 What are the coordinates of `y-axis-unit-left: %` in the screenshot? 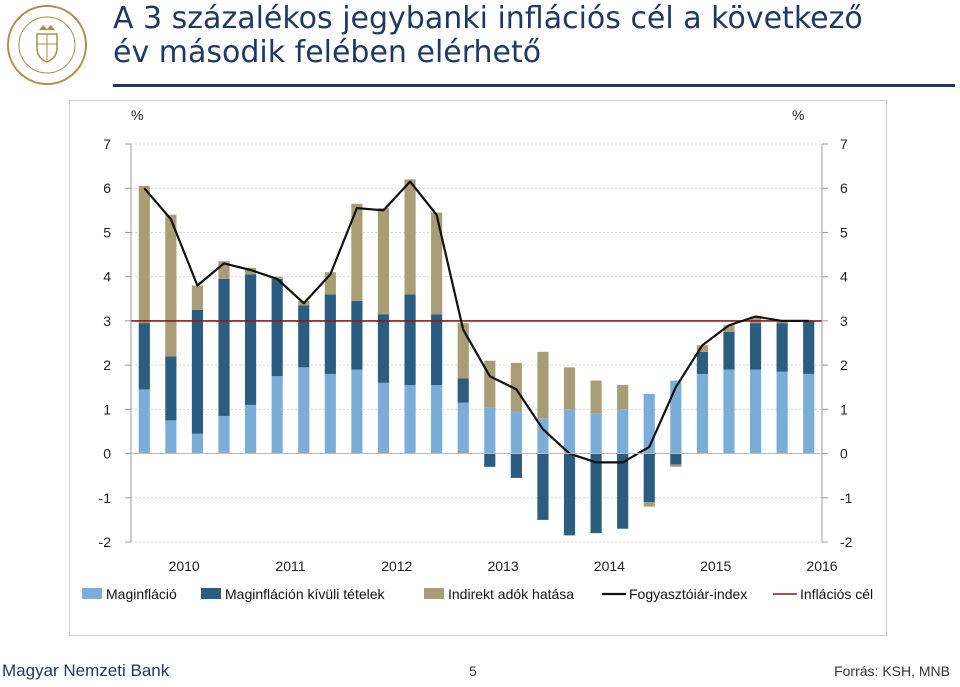 It's located at (137, 115).